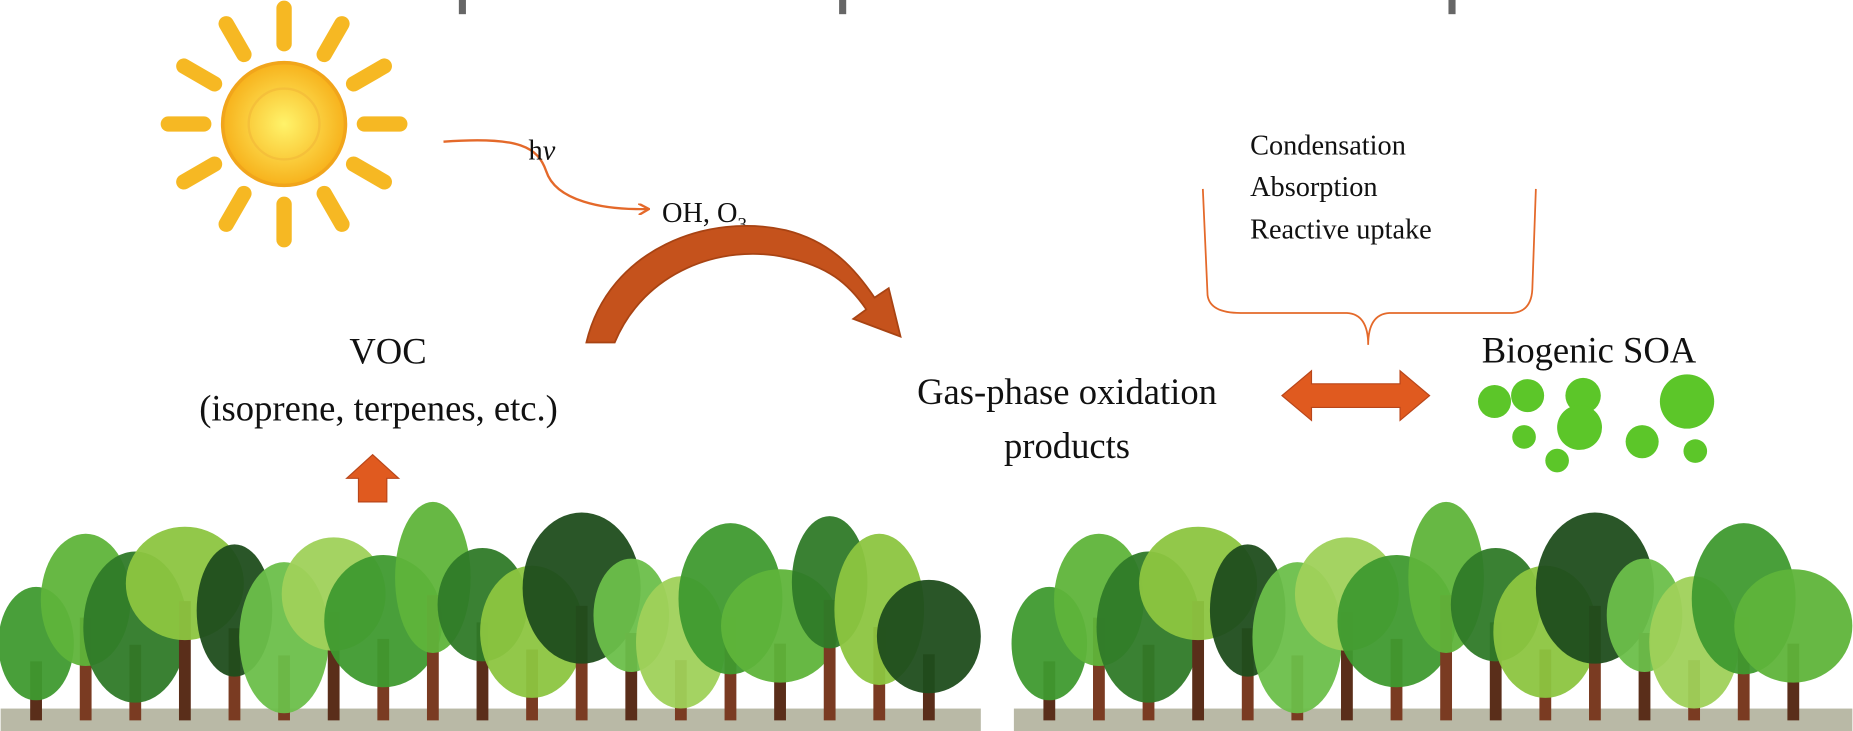  Describe the element at coordinates (743, 284) in the screenshot. I see `oxidation-arrow` at that location.